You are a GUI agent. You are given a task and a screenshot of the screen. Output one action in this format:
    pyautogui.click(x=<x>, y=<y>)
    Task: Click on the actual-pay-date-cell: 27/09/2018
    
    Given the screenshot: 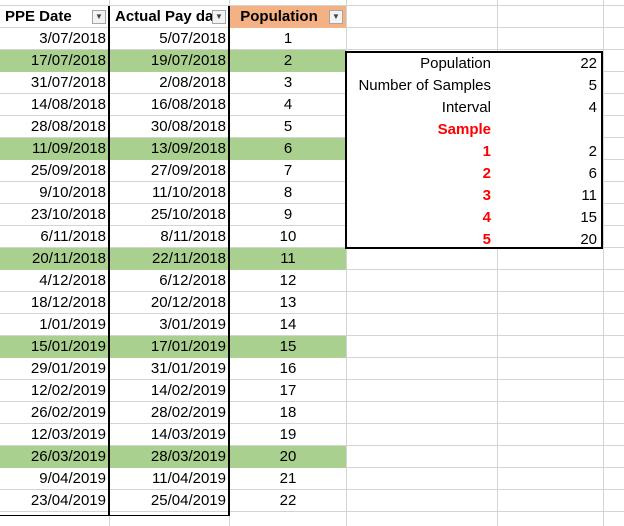 What is the action you would take?
    pyautogui.click(x=188, y=170)
    